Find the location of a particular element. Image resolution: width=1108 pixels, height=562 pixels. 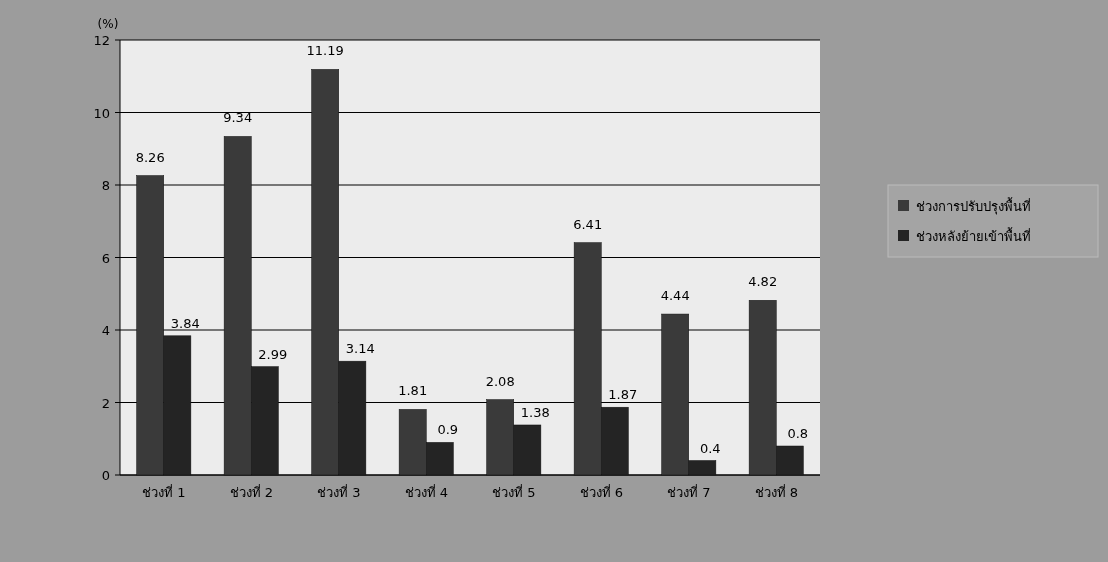

data-label: 1.81 is located at coordinates (413, 391).